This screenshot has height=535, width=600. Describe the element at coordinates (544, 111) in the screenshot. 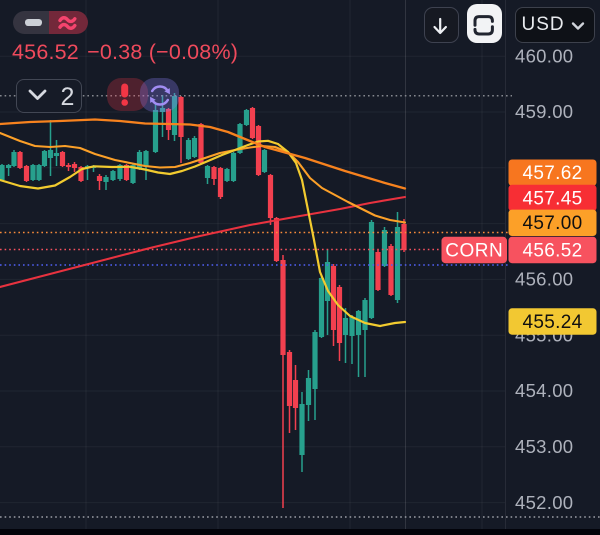

I see `svg-text: 459.00` at that location.